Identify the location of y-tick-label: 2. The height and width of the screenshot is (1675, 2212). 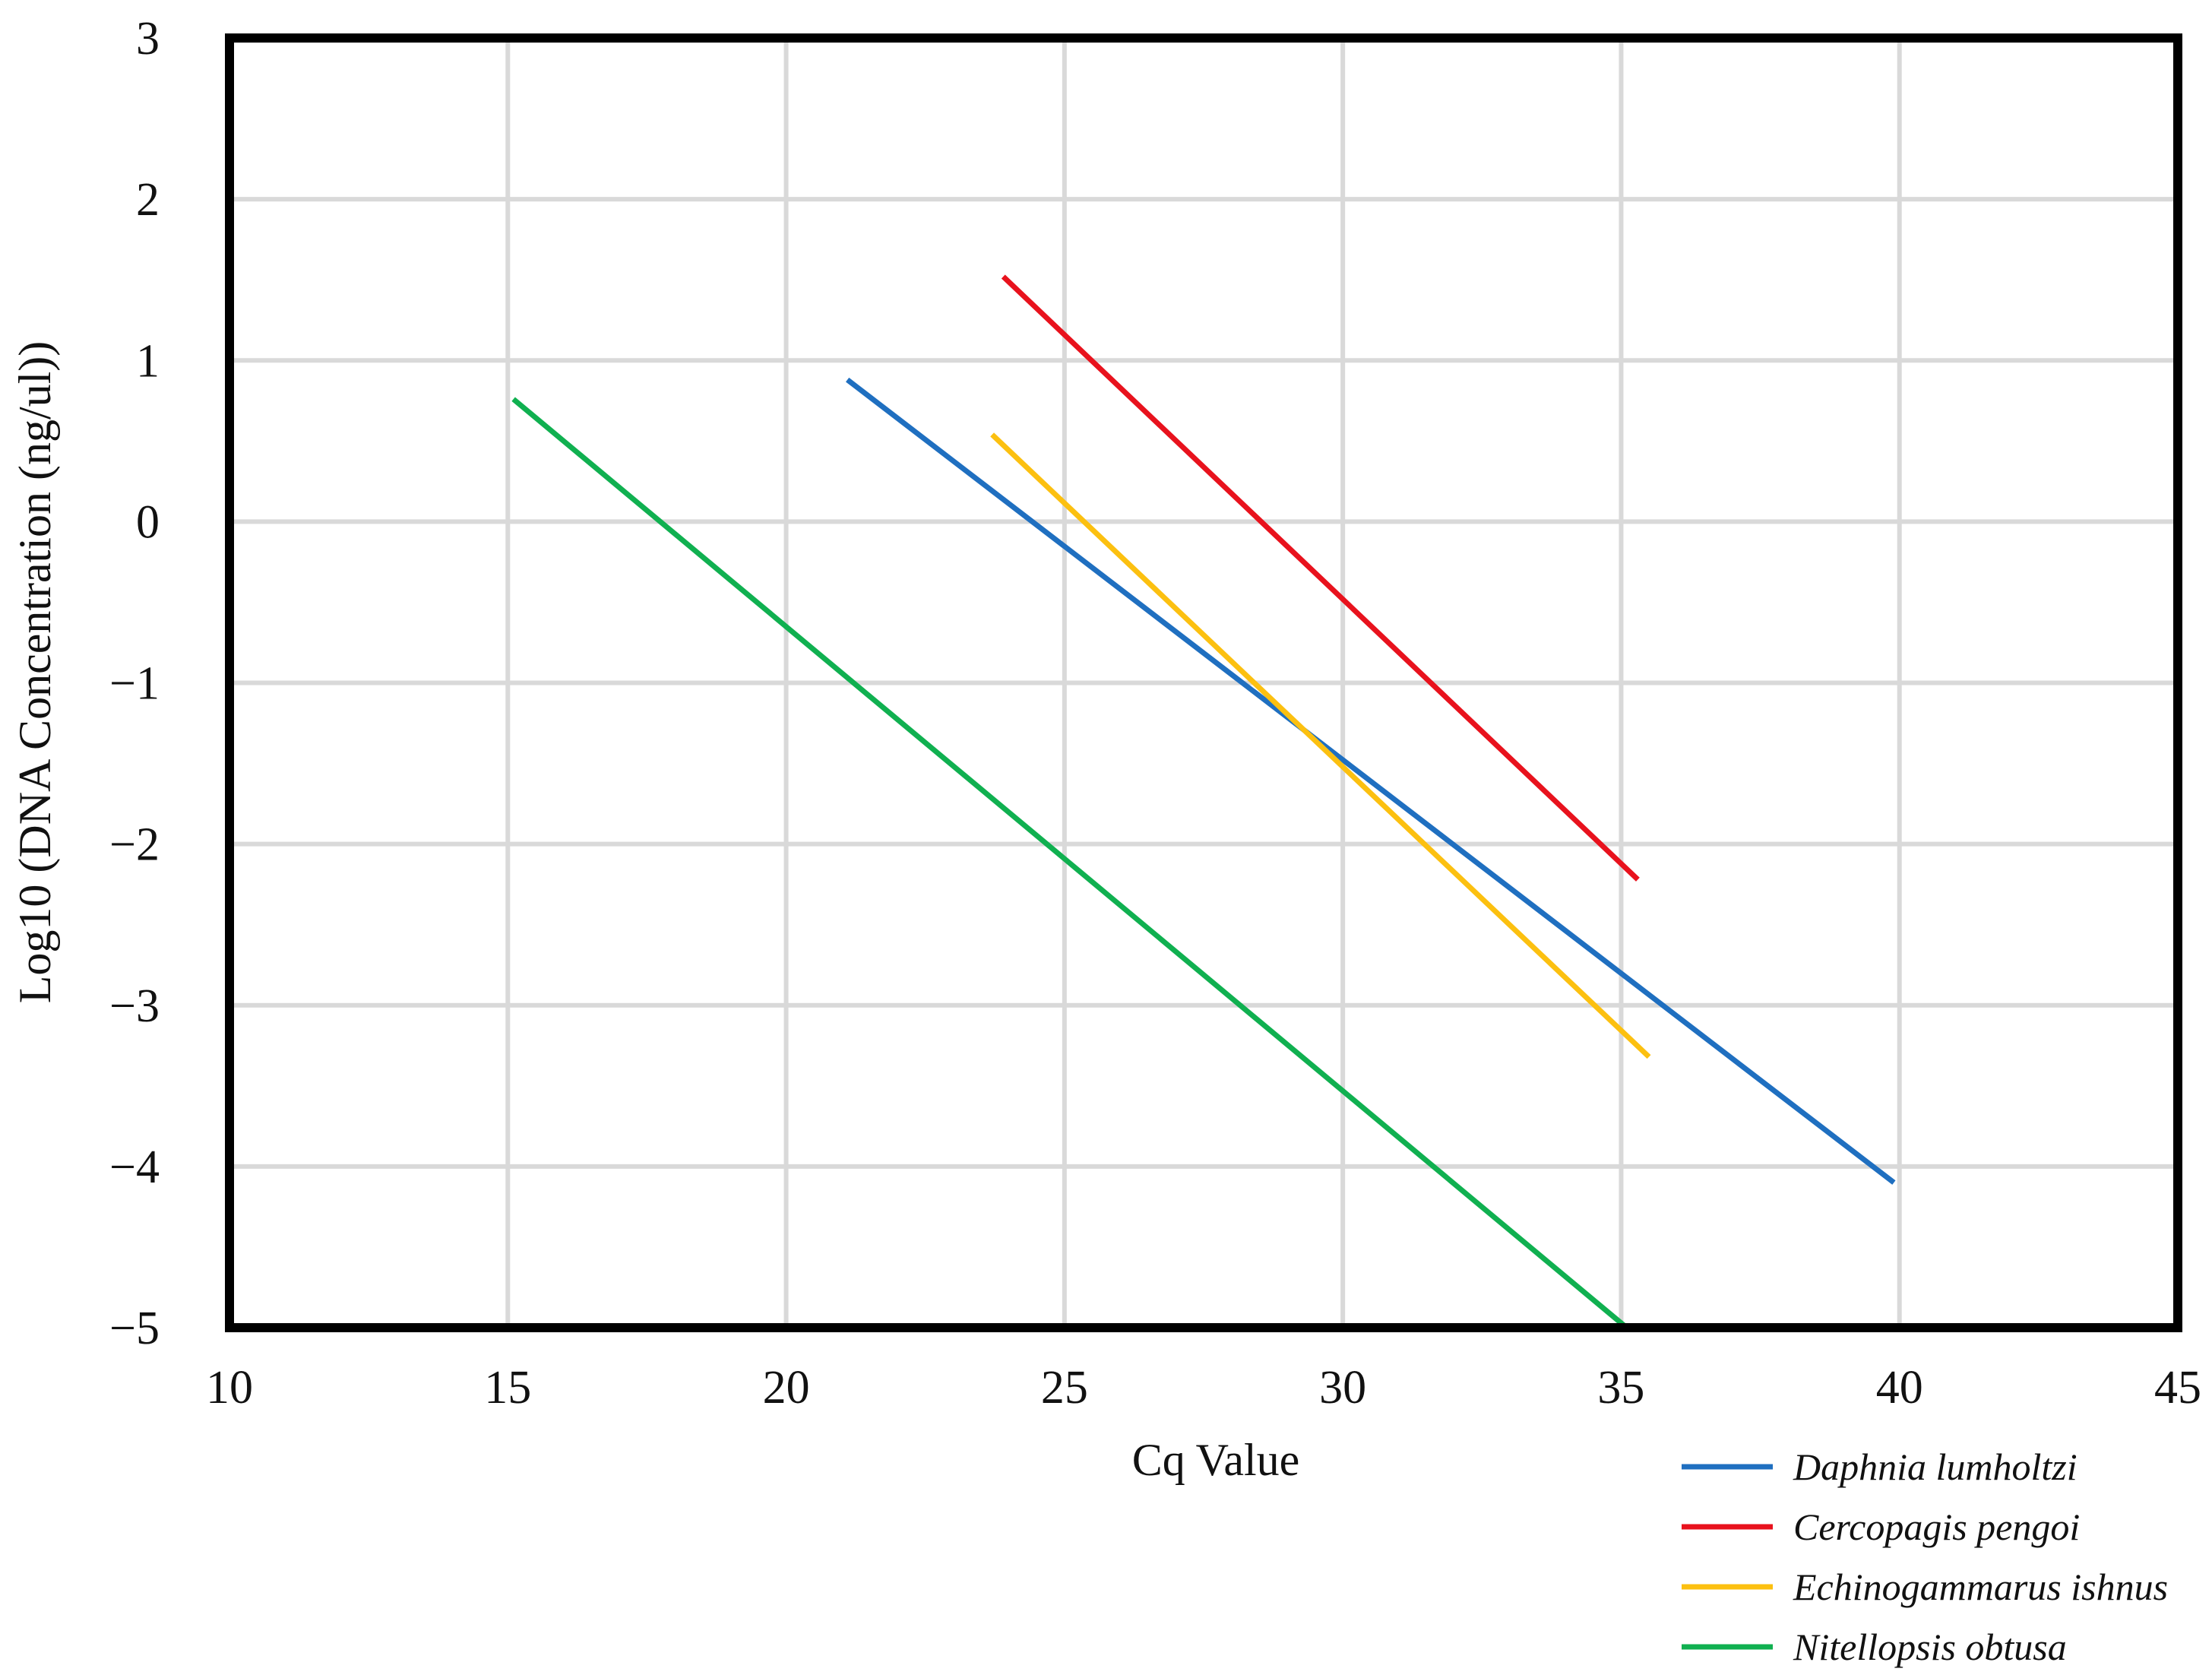
(148, 200).